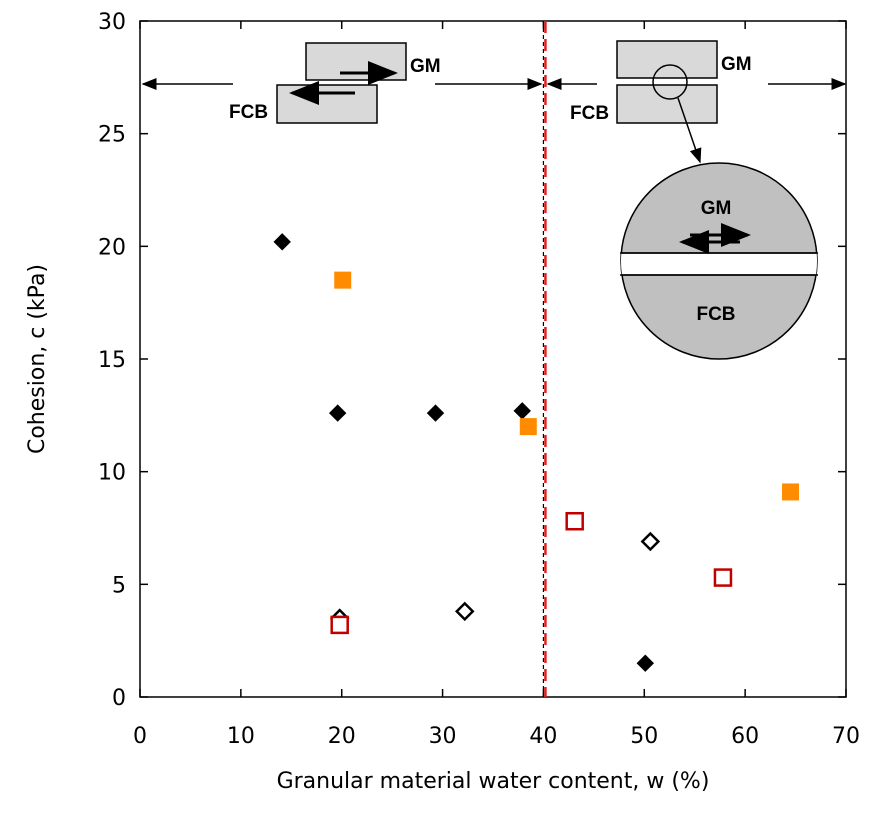 The image size is (881, 823). Describe the element at coordinates (140, 736) in the screenshot. I see `x-tick-label: 0` at that location.